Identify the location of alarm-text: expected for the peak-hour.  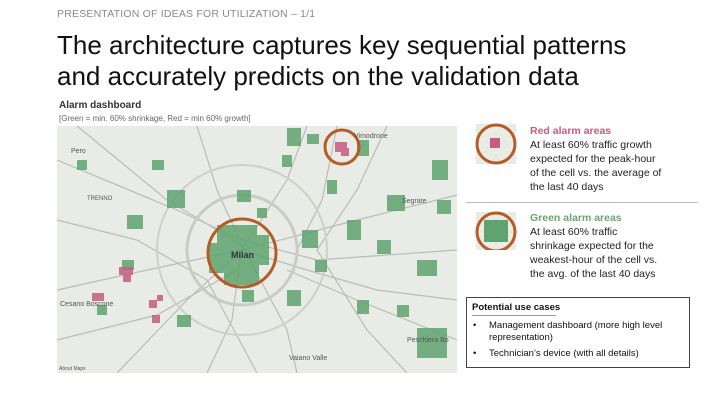
(593, 159).